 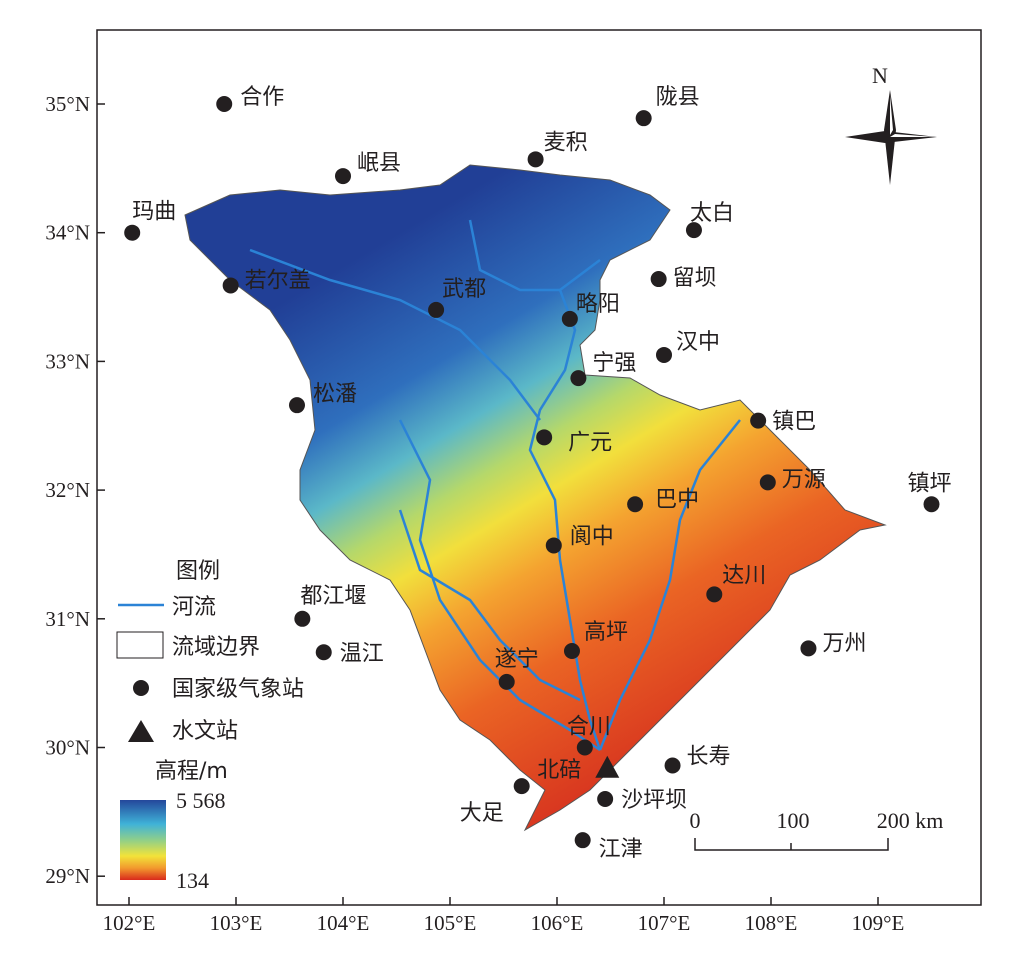 I want to click on elevation-min: 134, so click(x=192, y=880).